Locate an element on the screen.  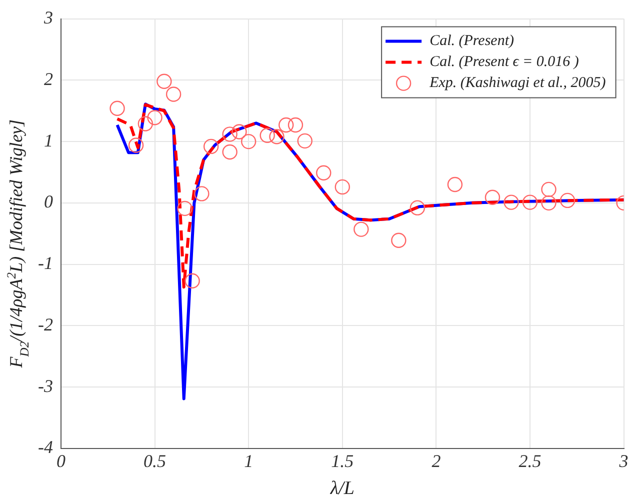
y-tick-label: -2 is located at coordinates (45, 324).